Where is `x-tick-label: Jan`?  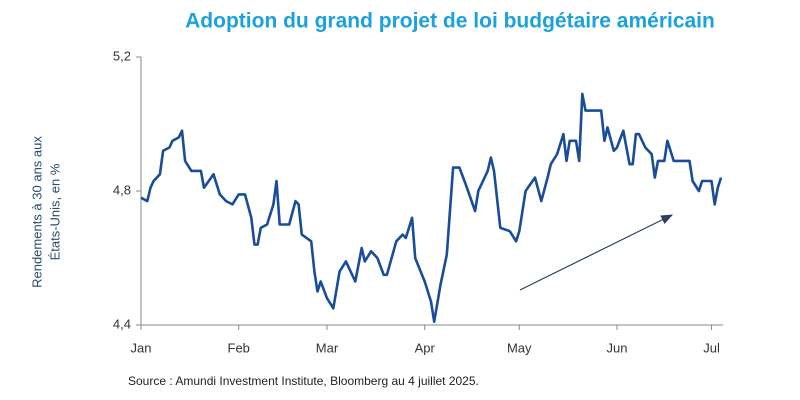
x-tick-label: Jan is located at coordinates (141, 347).